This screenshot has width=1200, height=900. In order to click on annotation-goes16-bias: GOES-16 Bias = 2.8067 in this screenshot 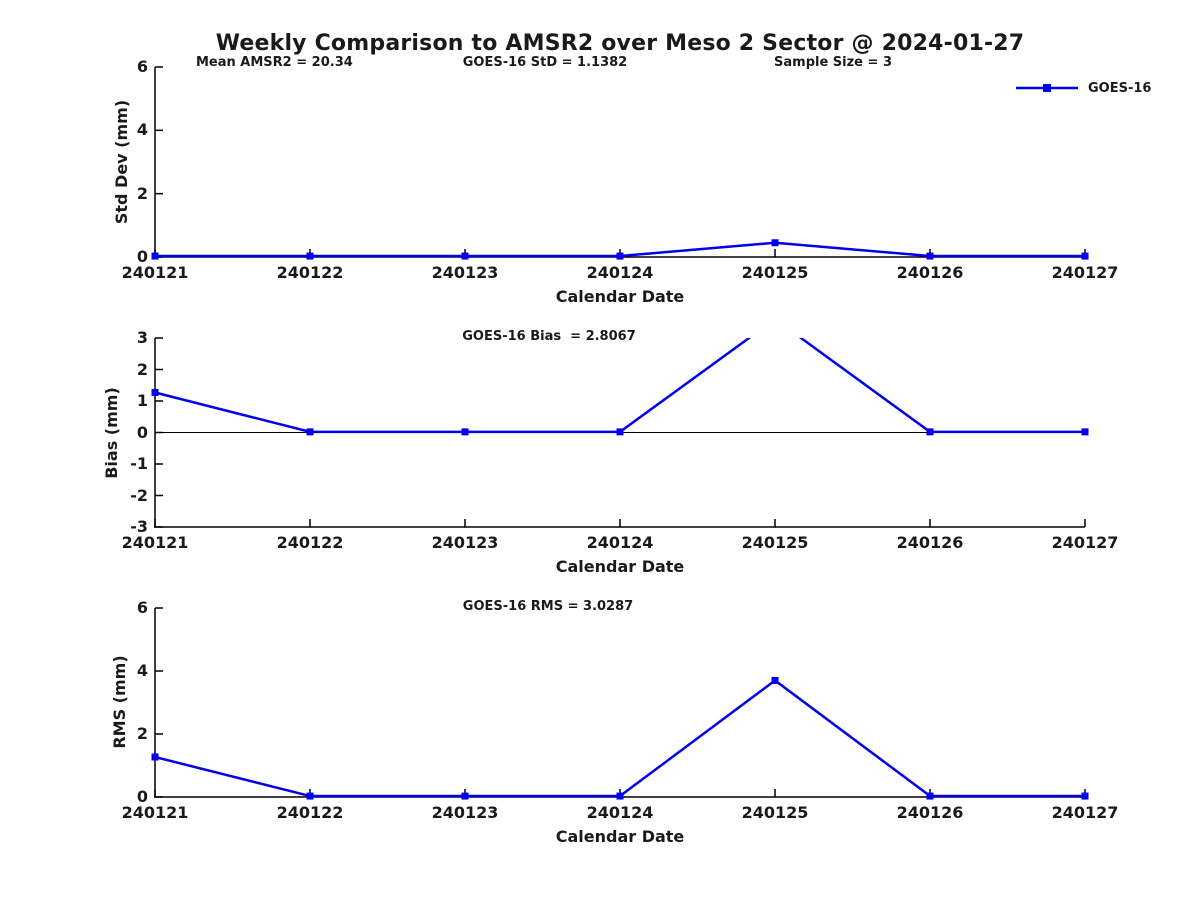, I will do `click(549, 336)`.